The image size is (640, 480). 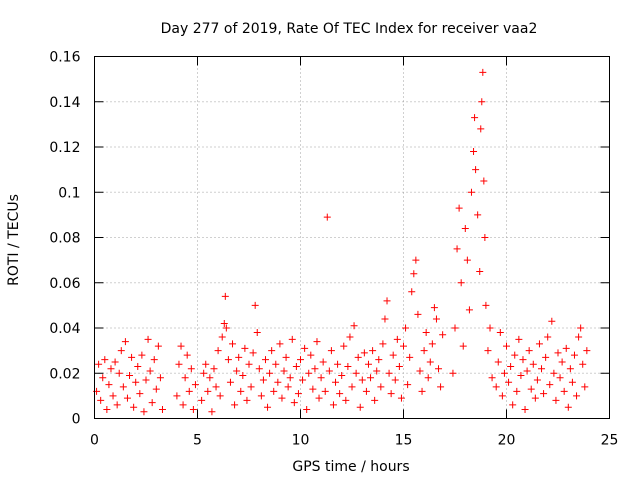 What do you see at coordinates (507, 441) in the screenshot?
I see `x-tick-label: 20` at bounding box center [507, 441].